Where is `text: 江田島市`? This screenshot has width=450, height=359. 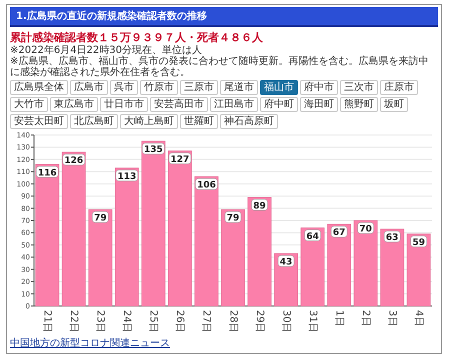 text: 江田島市 is located at coordinates (234, 104).